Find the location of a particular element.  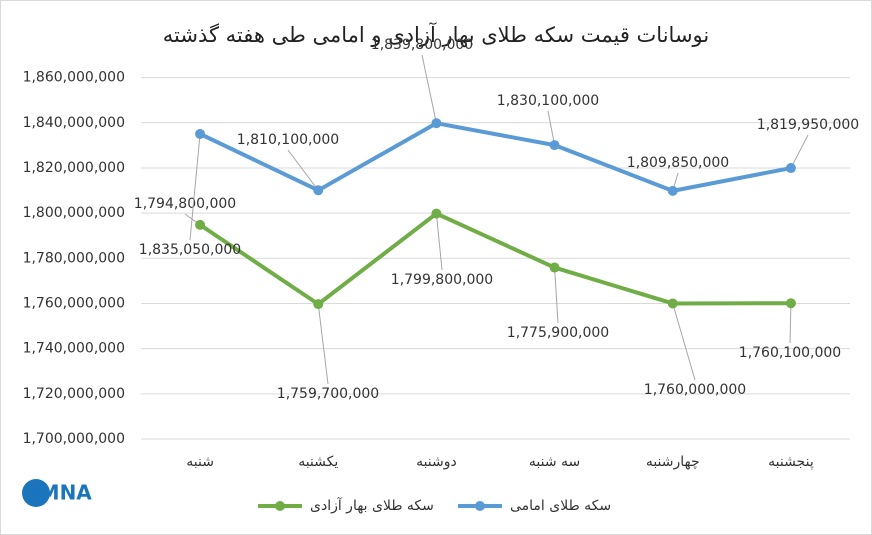

data-label: 1,794,800,000 is located at coordinates (185, 204).